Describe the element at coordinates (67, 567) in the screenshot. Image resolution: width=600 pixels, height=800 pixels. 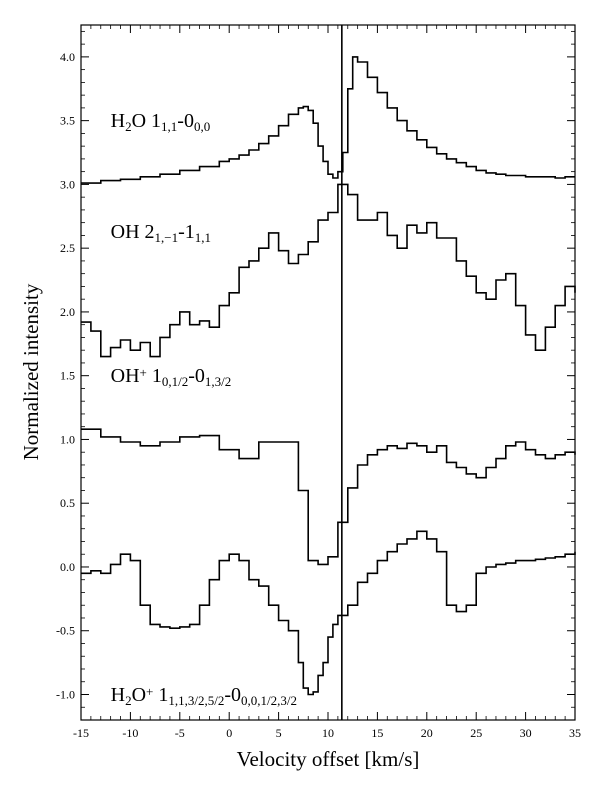
I see `y-tick-label: 0.0` at that location.